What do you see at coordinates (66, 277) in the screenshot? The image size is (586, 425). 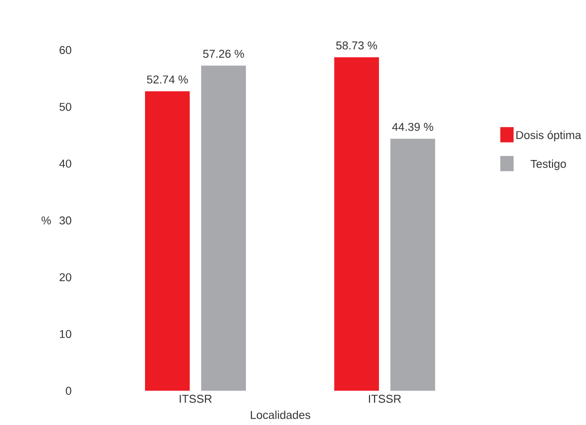 I see `y-tick-label: 20` at bounding box center [66, 277].